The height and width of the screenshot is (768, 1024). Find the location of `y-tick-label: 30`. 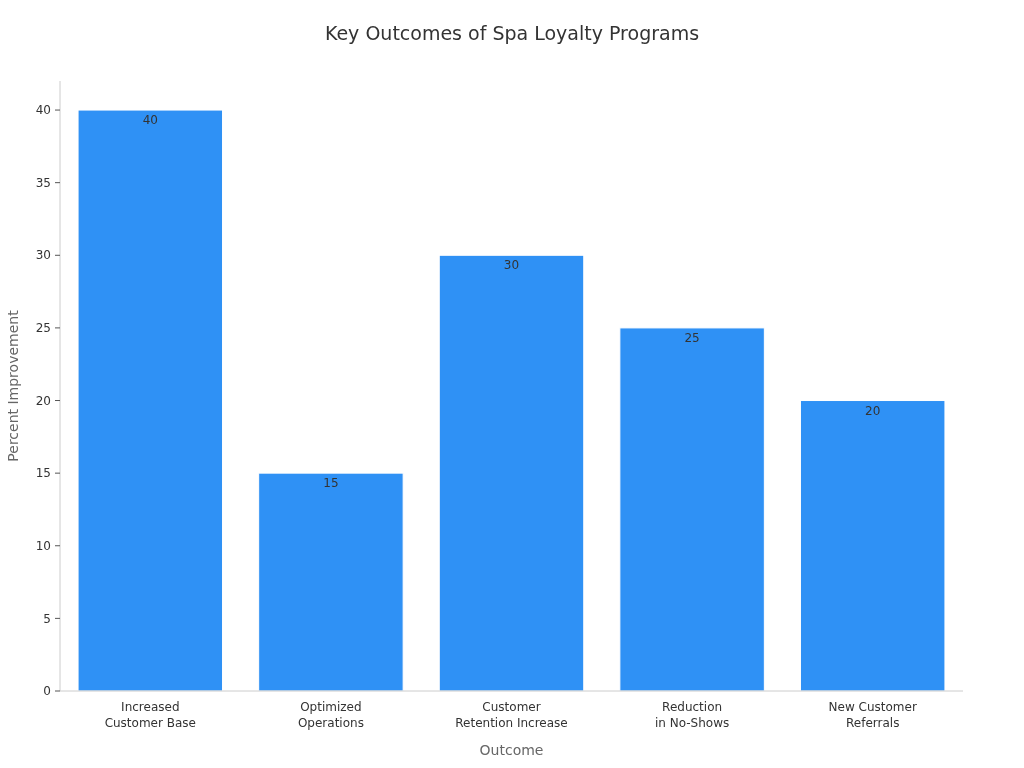

y-tick-label: 30 is located at coordinates (43, 255).